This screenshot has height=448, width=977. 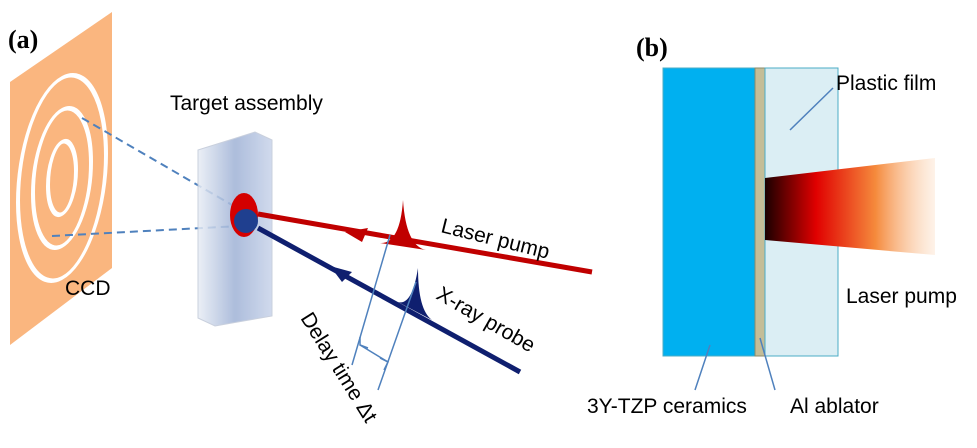 What do you see at coordinates (246, 221) in the screenshot?
I see `xray-spot` at bounding box center [246, 221].